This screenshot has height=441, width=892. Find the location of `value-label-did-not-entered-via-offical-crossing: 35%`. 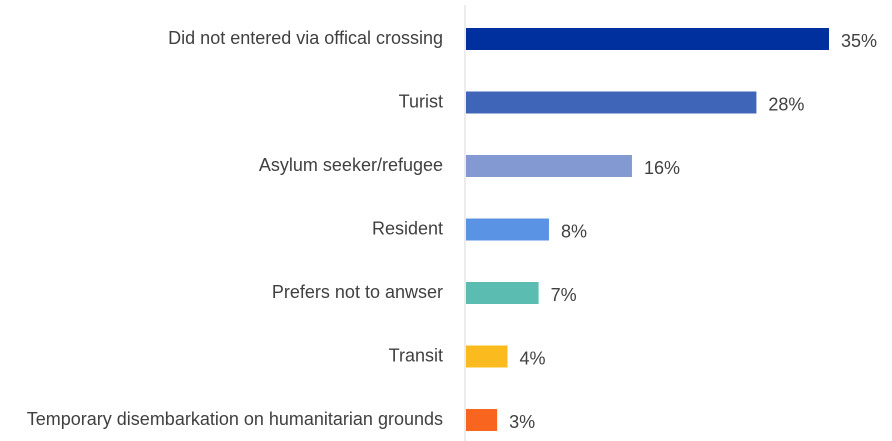

value-label-did-not-entered-via-offical-crossing: 35% is located at coordinates (859, 41).